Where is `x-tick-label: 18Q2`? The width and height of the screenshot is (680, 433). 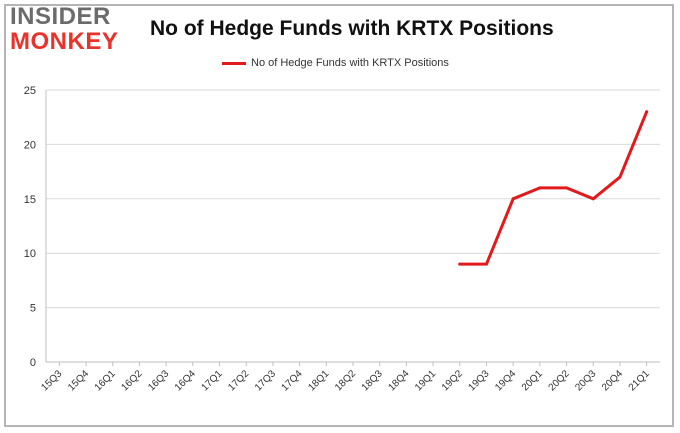
x-tick-label: 18Q2 is located at coordinates (345, 380).